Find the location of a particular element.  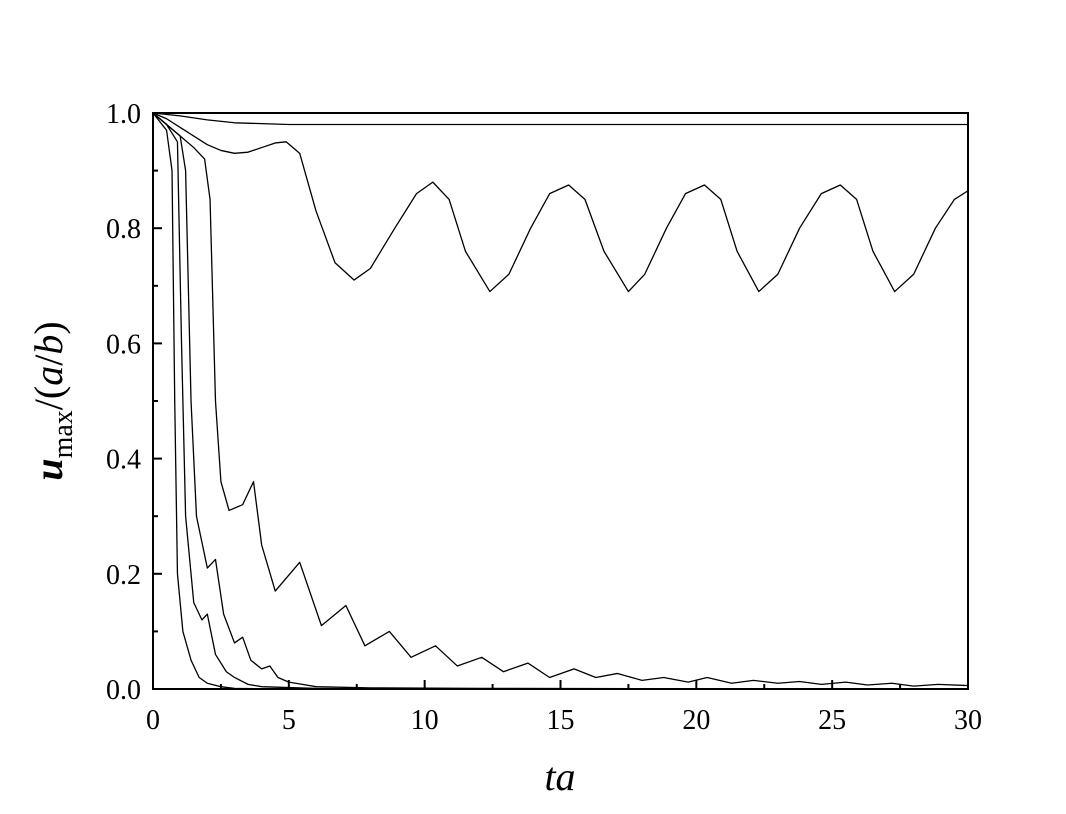

x-axis-label: ta is located at coordinates (559, 776).